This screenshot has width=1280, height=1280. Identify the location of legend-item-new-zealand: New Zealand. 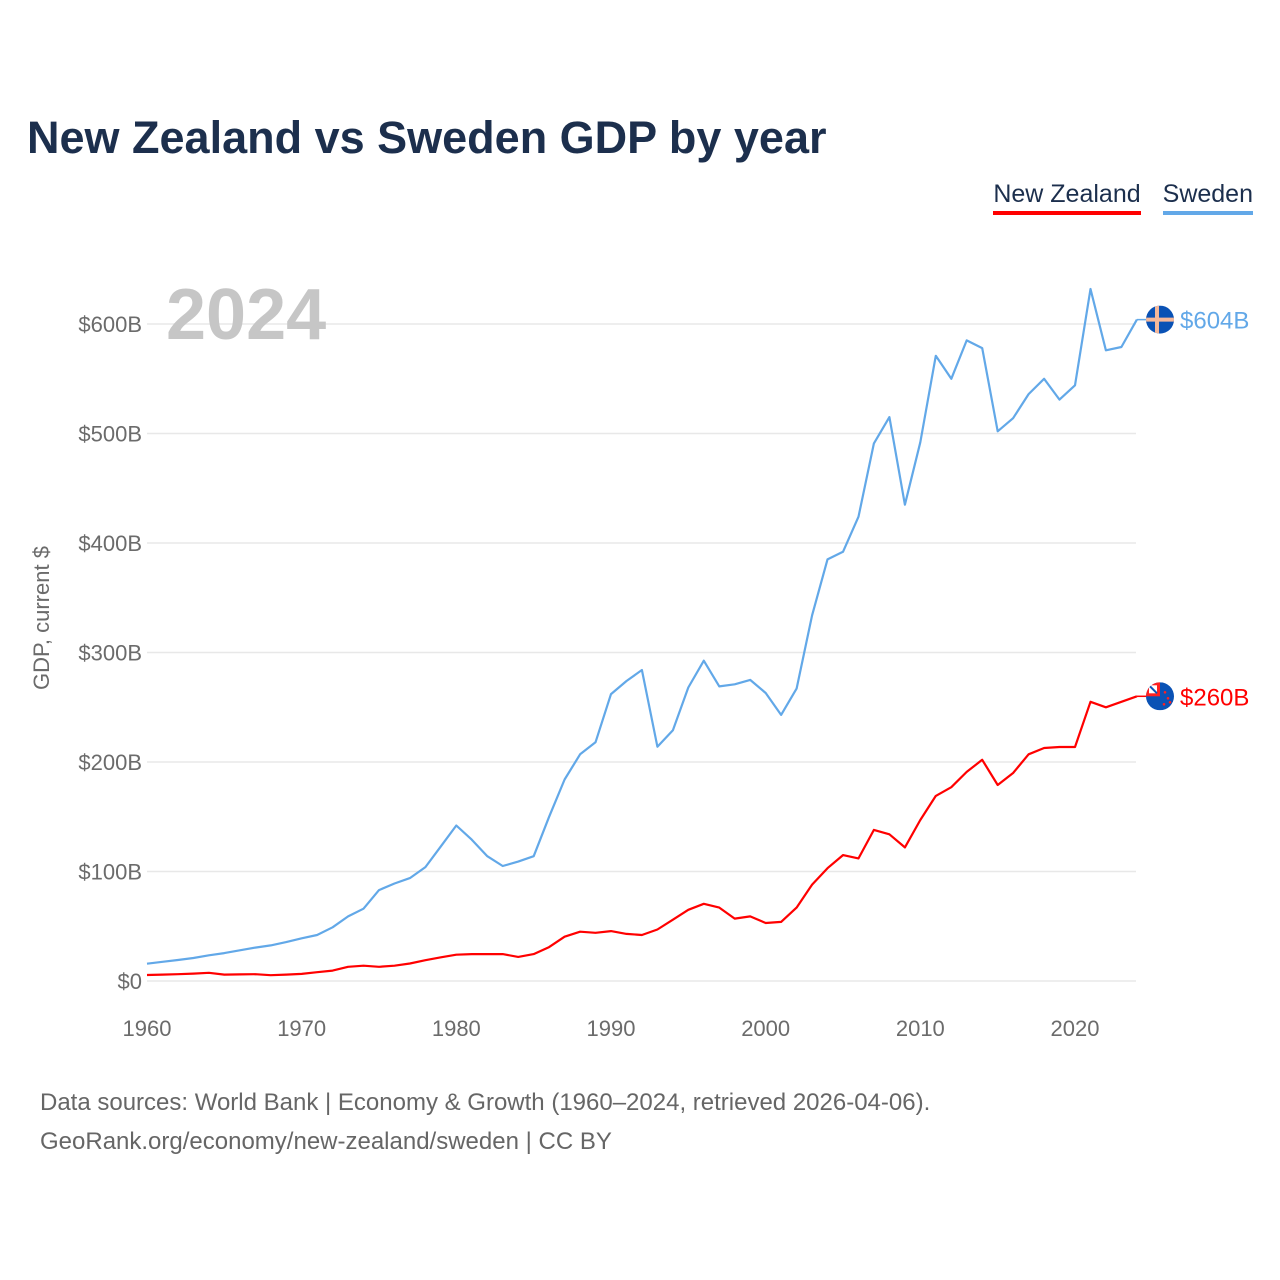
(1067, 197).